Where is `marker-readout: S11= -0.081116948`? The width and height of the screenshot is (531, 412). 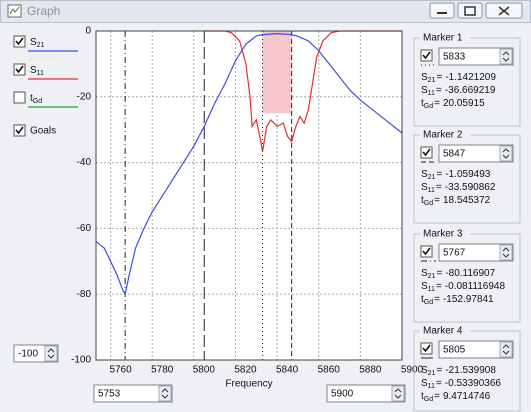
marker-readout: S11= -0.081116948 is located at coordinates (463, 287).